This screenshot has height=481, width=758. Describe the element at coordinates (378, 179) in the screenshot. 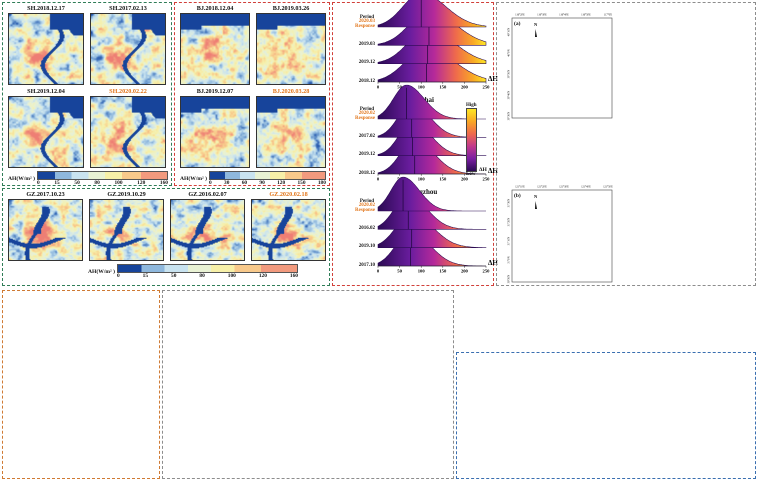

I see `x-tick-label: 0` at that location.